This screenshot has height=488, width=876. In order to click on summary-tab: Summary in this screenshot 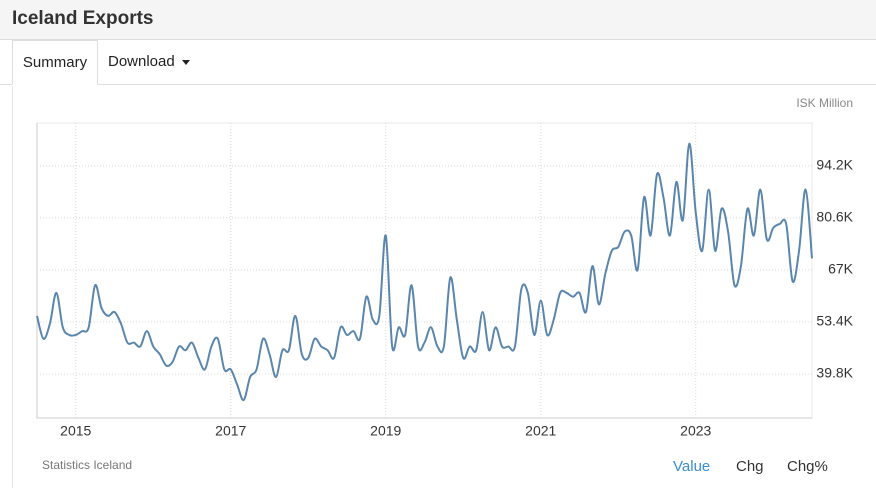, I will do `click(55, 62)`.